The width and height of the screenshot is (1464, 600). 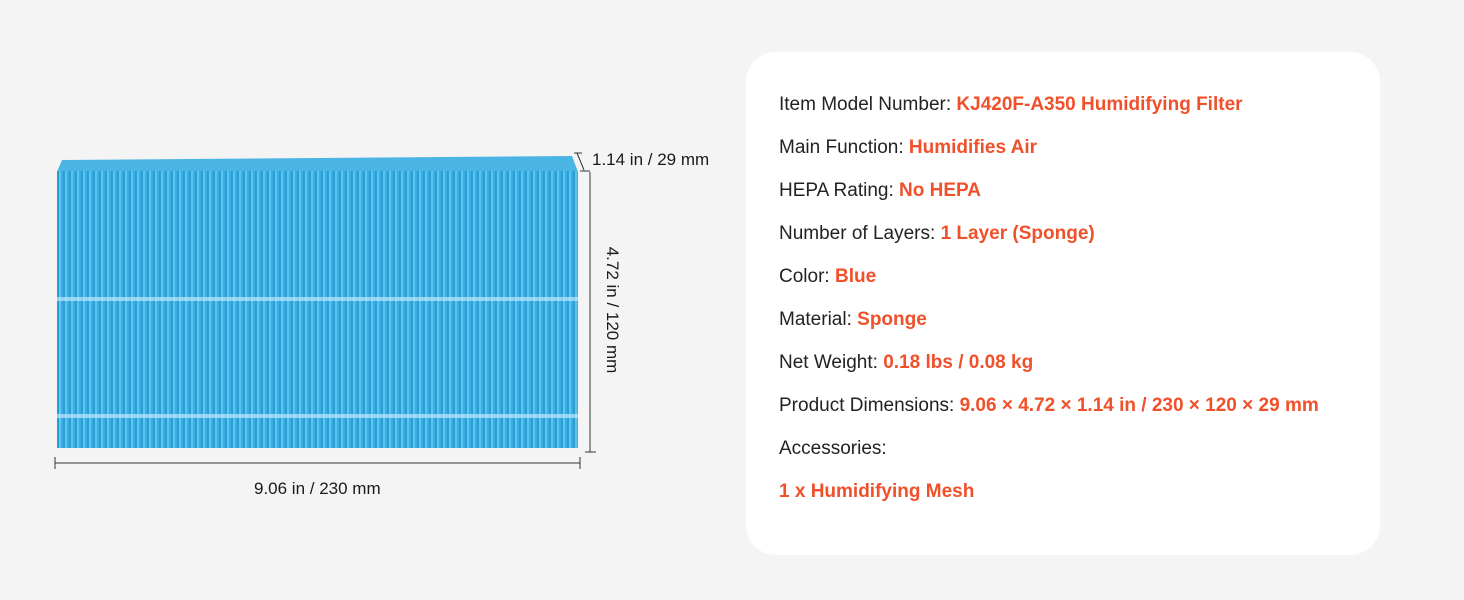 I want to click on spec-accessory-item: 1 x Humidifying Mesh, so click(x=876, y=492).